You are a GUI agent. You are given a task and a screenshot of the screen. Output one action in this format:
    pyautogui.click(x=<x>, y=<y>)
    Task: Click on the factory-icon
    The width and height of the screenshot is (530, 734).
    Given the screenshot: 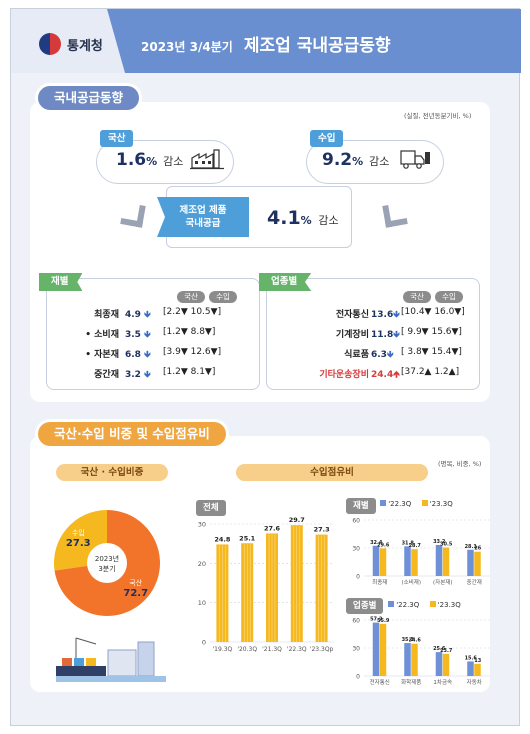 What is the action you would take?
    pyautogui.click(x=207, y=159)
    